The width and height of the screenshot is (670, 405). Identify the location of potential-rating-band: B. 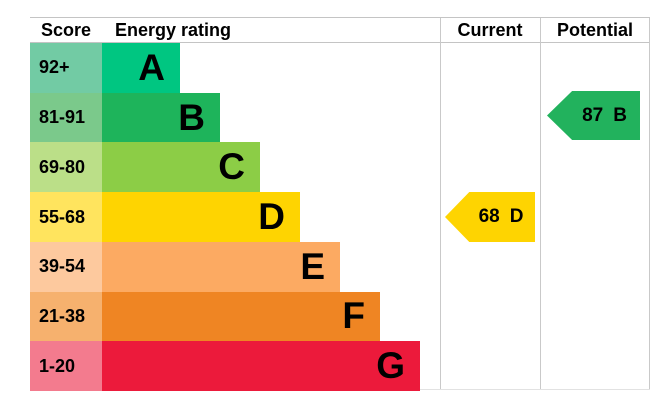
(620, 115).